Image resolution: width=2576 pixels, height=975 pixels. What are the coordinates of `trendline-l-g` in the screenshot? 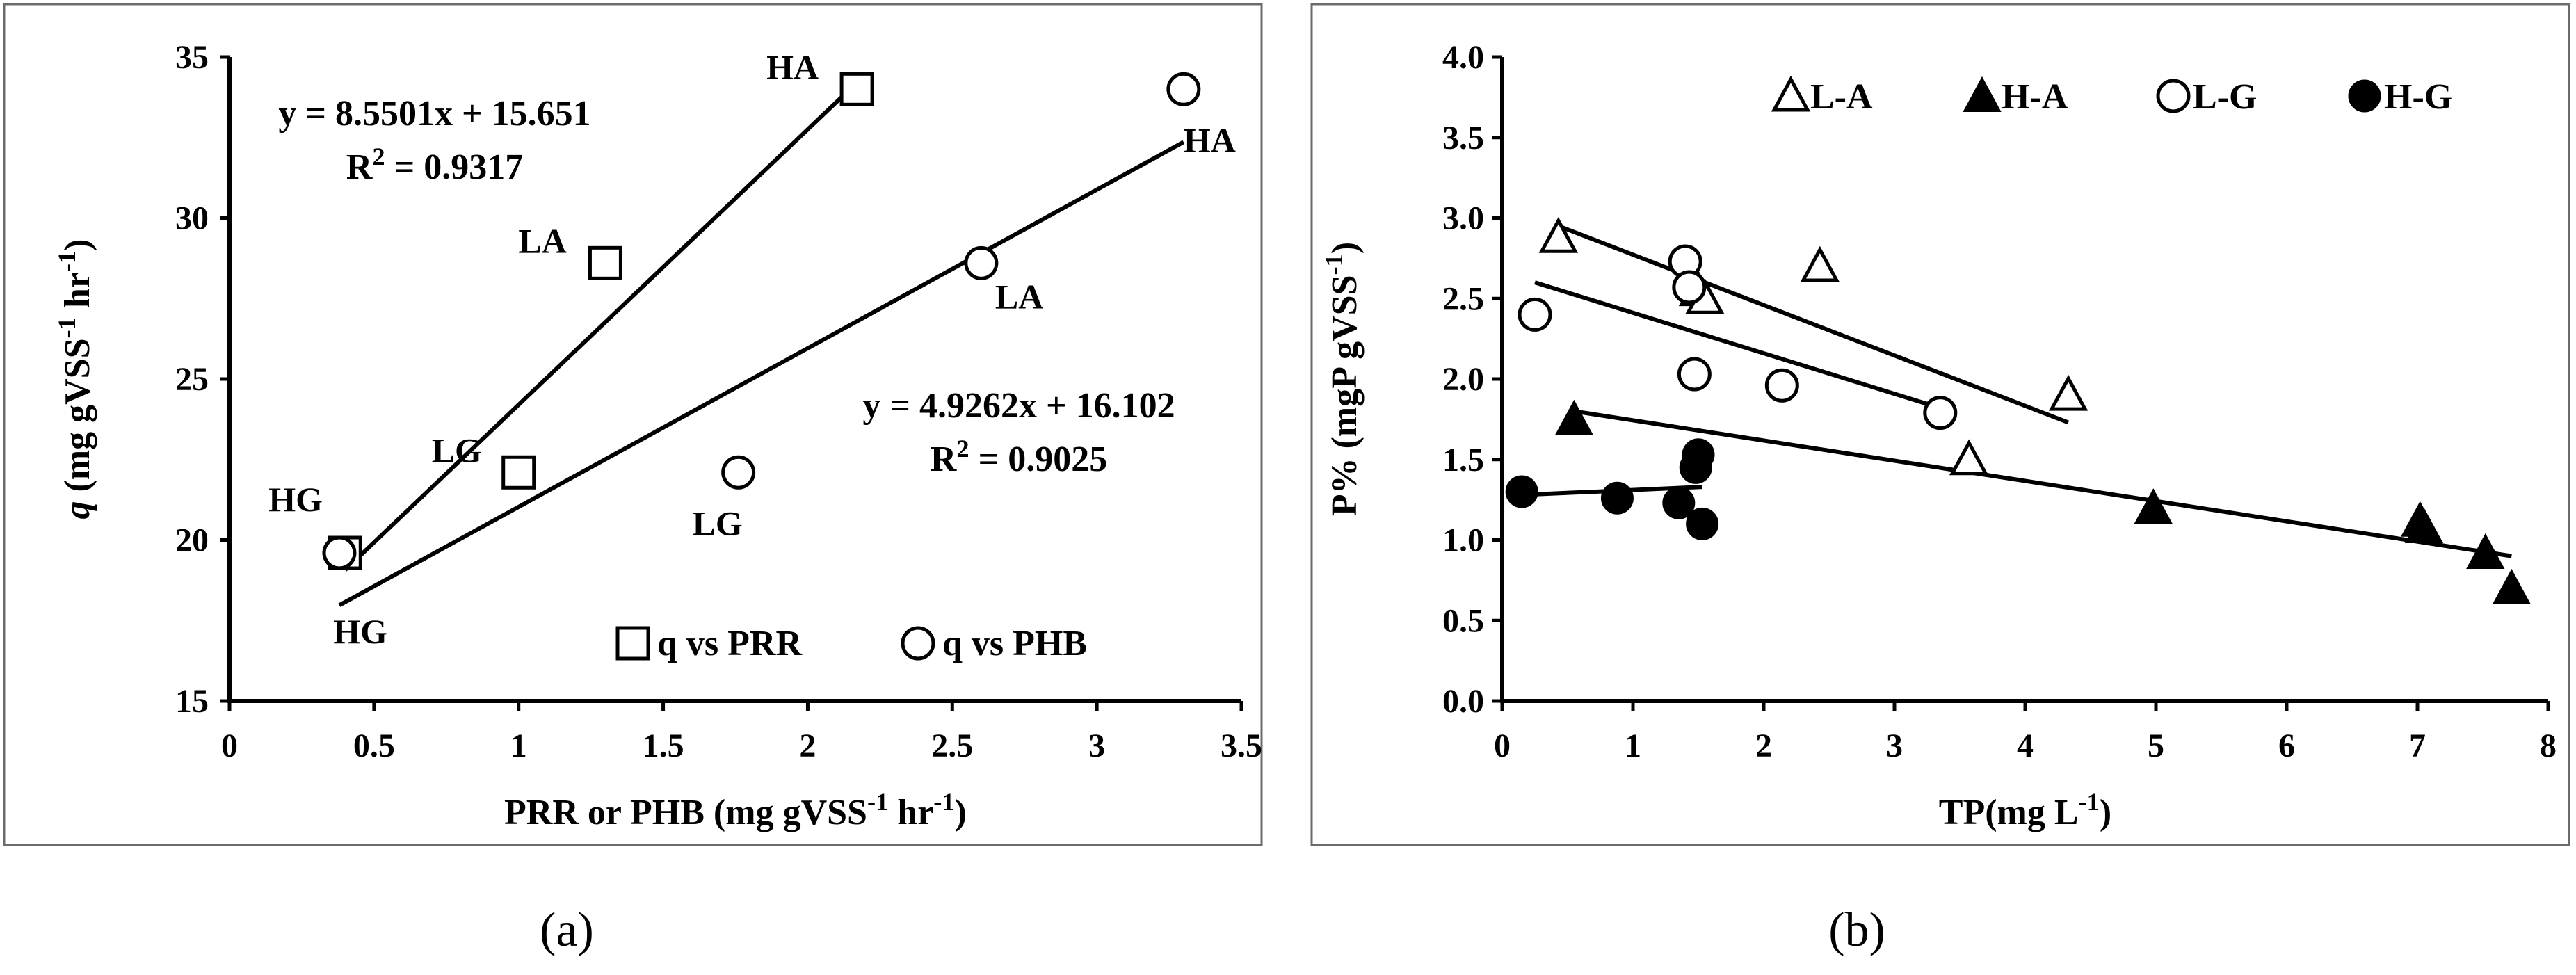 It's located at (1737, 345).